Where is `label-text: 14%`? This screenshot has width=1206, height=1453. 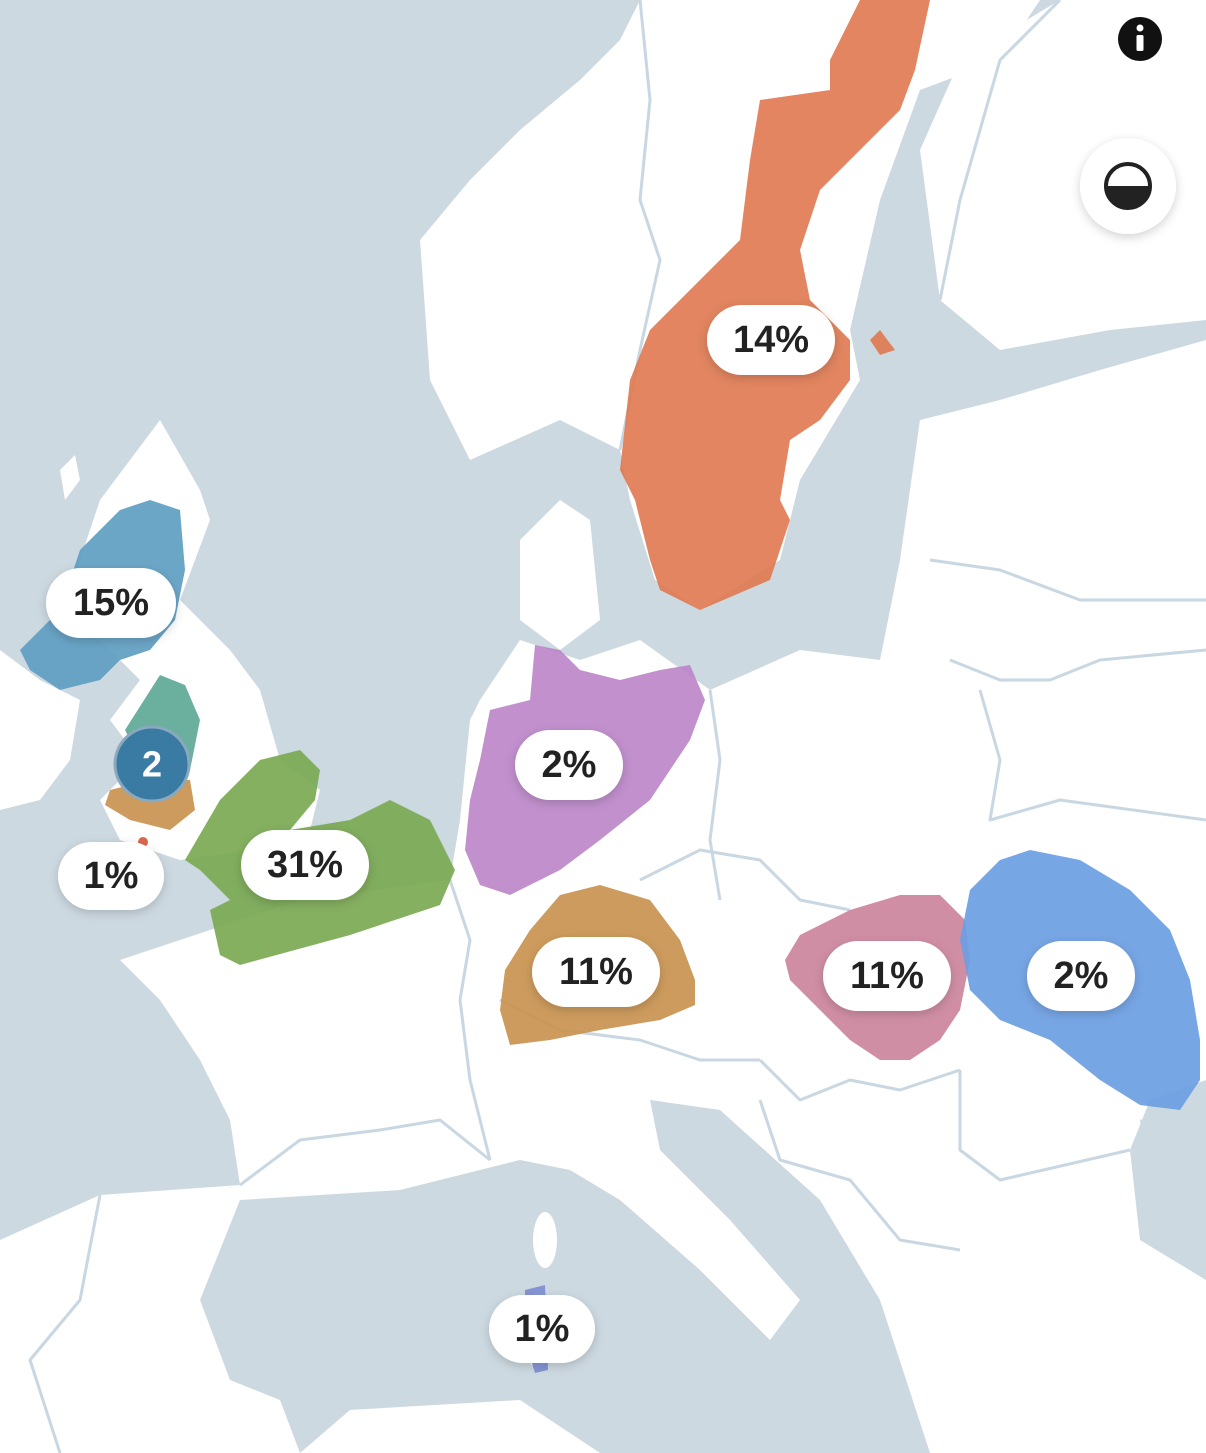
label-text: 14% is located at coordinates (771, 340).